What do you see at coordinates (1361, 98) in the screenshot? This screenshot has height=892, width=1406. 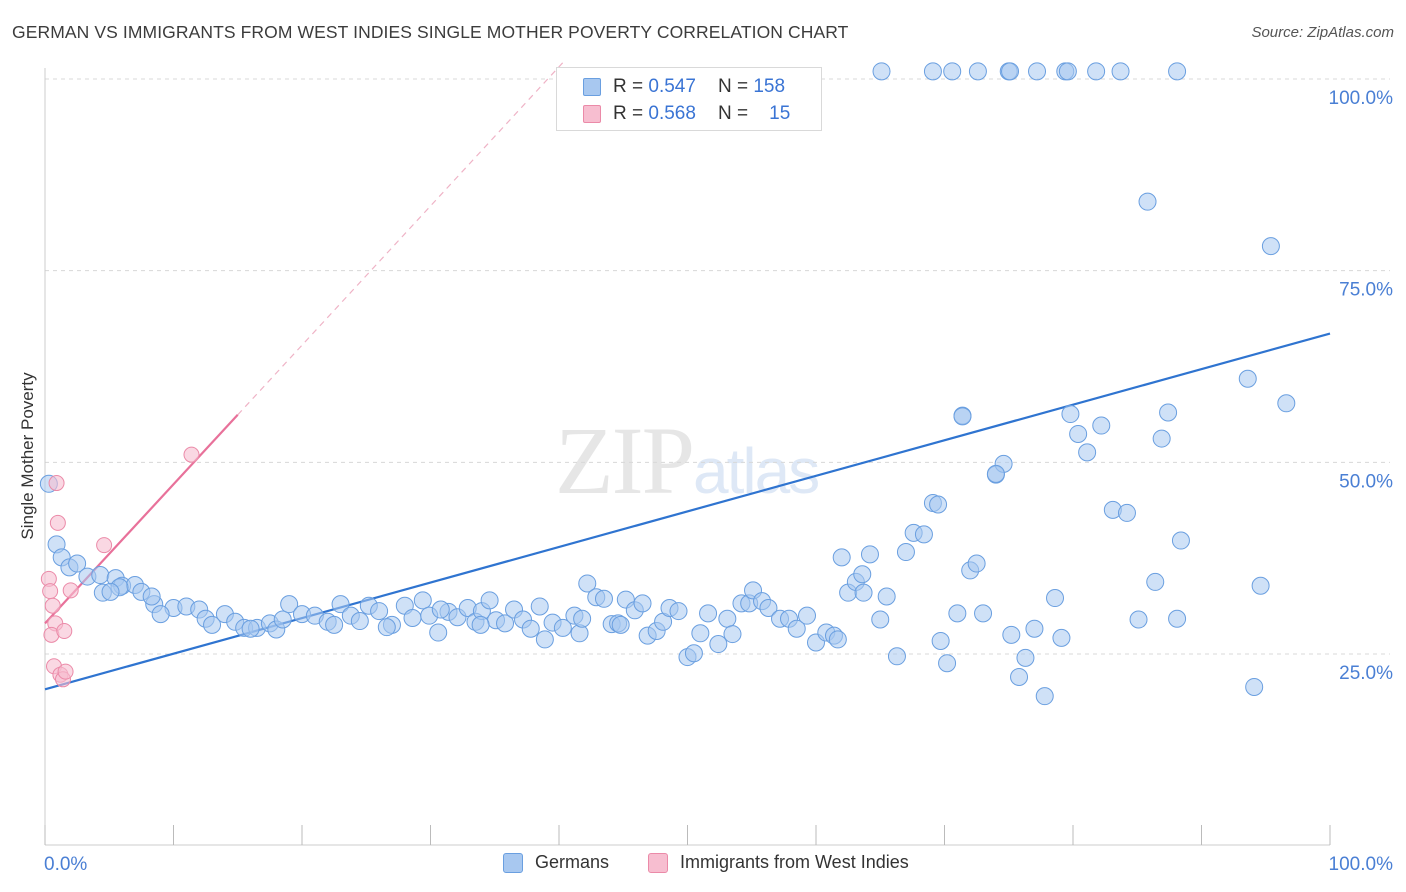 I see `y-tick-label: 100.0%` at bounding box center [1361, 98].